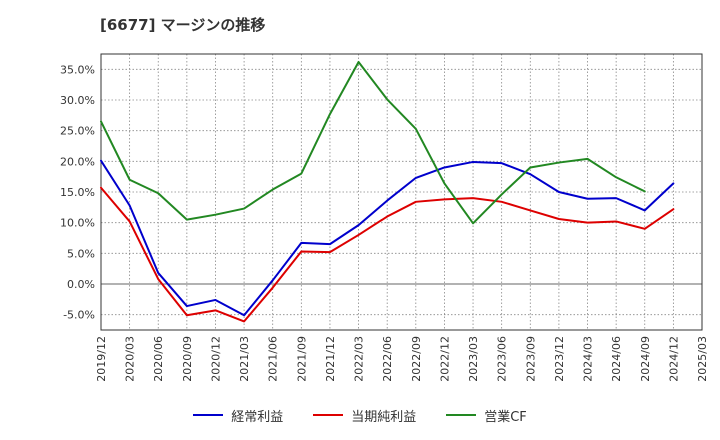 The image size is (720, 440). Describe the element at coordinates (416, 359) in the screenshot. I see `x-tick-label: 2022/09` at that location.